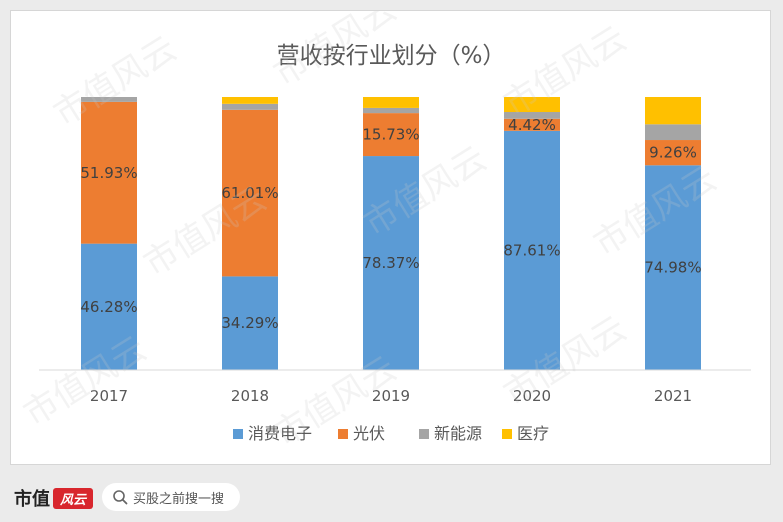  I want to click on data-label-2020-光伏: 4.42%, so click(532, 125).